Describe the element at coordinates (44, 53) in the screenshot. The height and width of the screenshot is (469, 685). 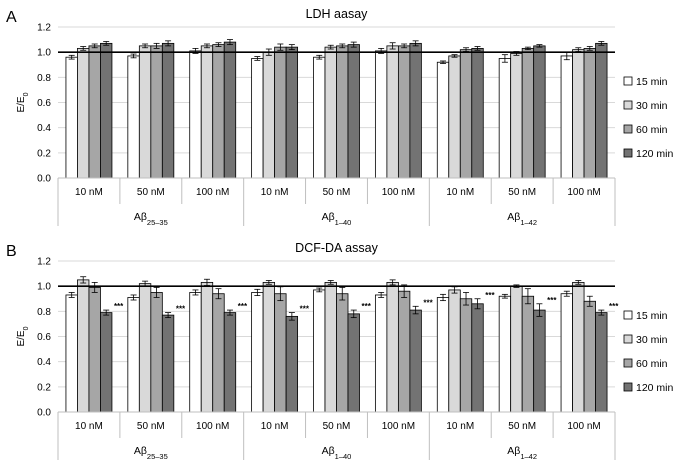
I see `y-tick-label: 1.0` at that location.